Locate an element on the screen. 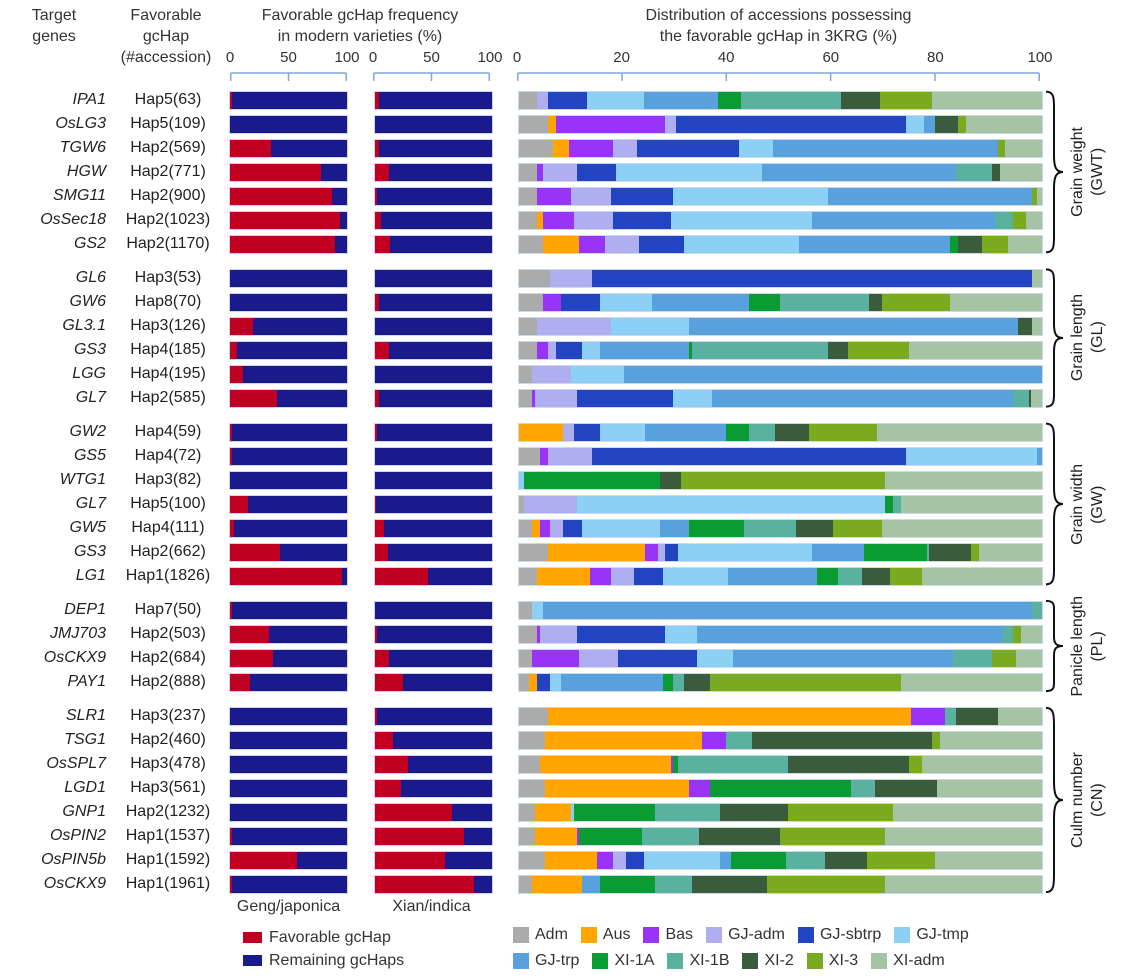 Image resolution: width=1134 pixels, height=978 pixels. header-line: gcHap is located at coordinates (166, 36).